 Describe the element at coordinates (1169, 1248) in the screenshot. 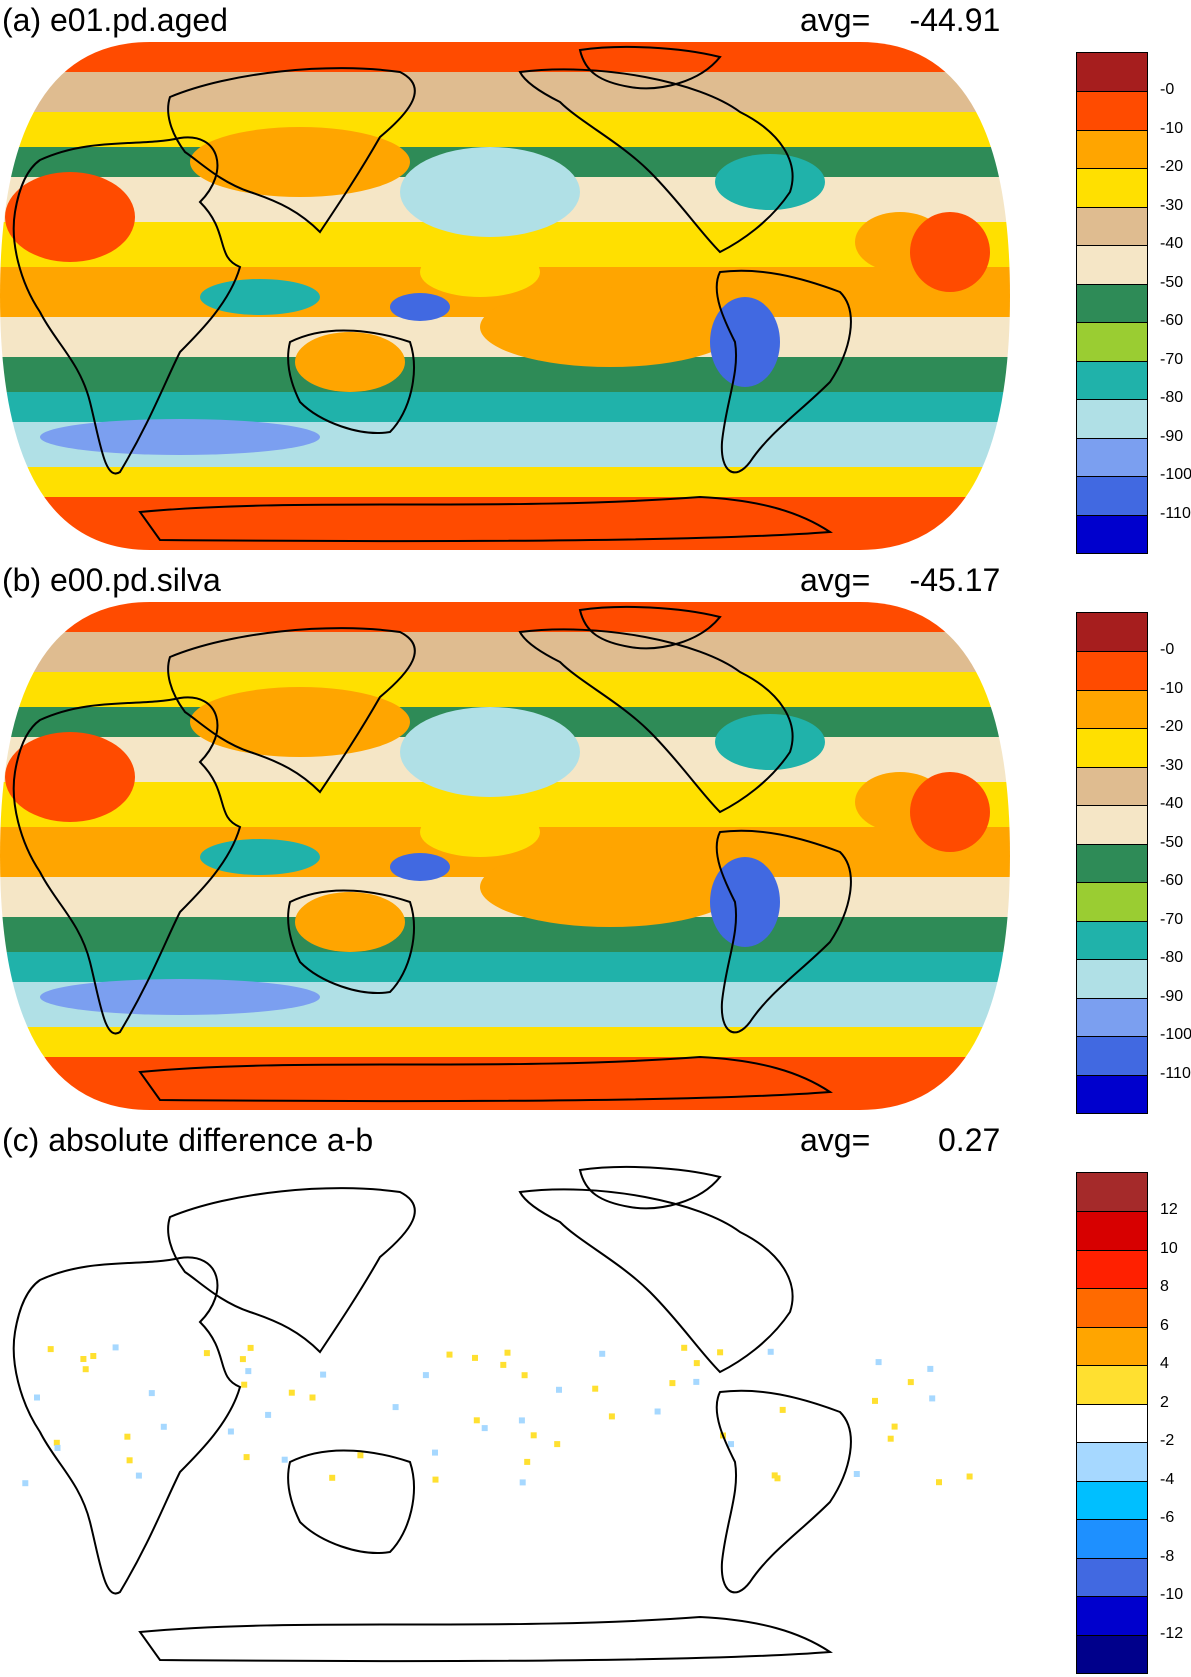

I see `colorbar-tick-label: 10` at that location.